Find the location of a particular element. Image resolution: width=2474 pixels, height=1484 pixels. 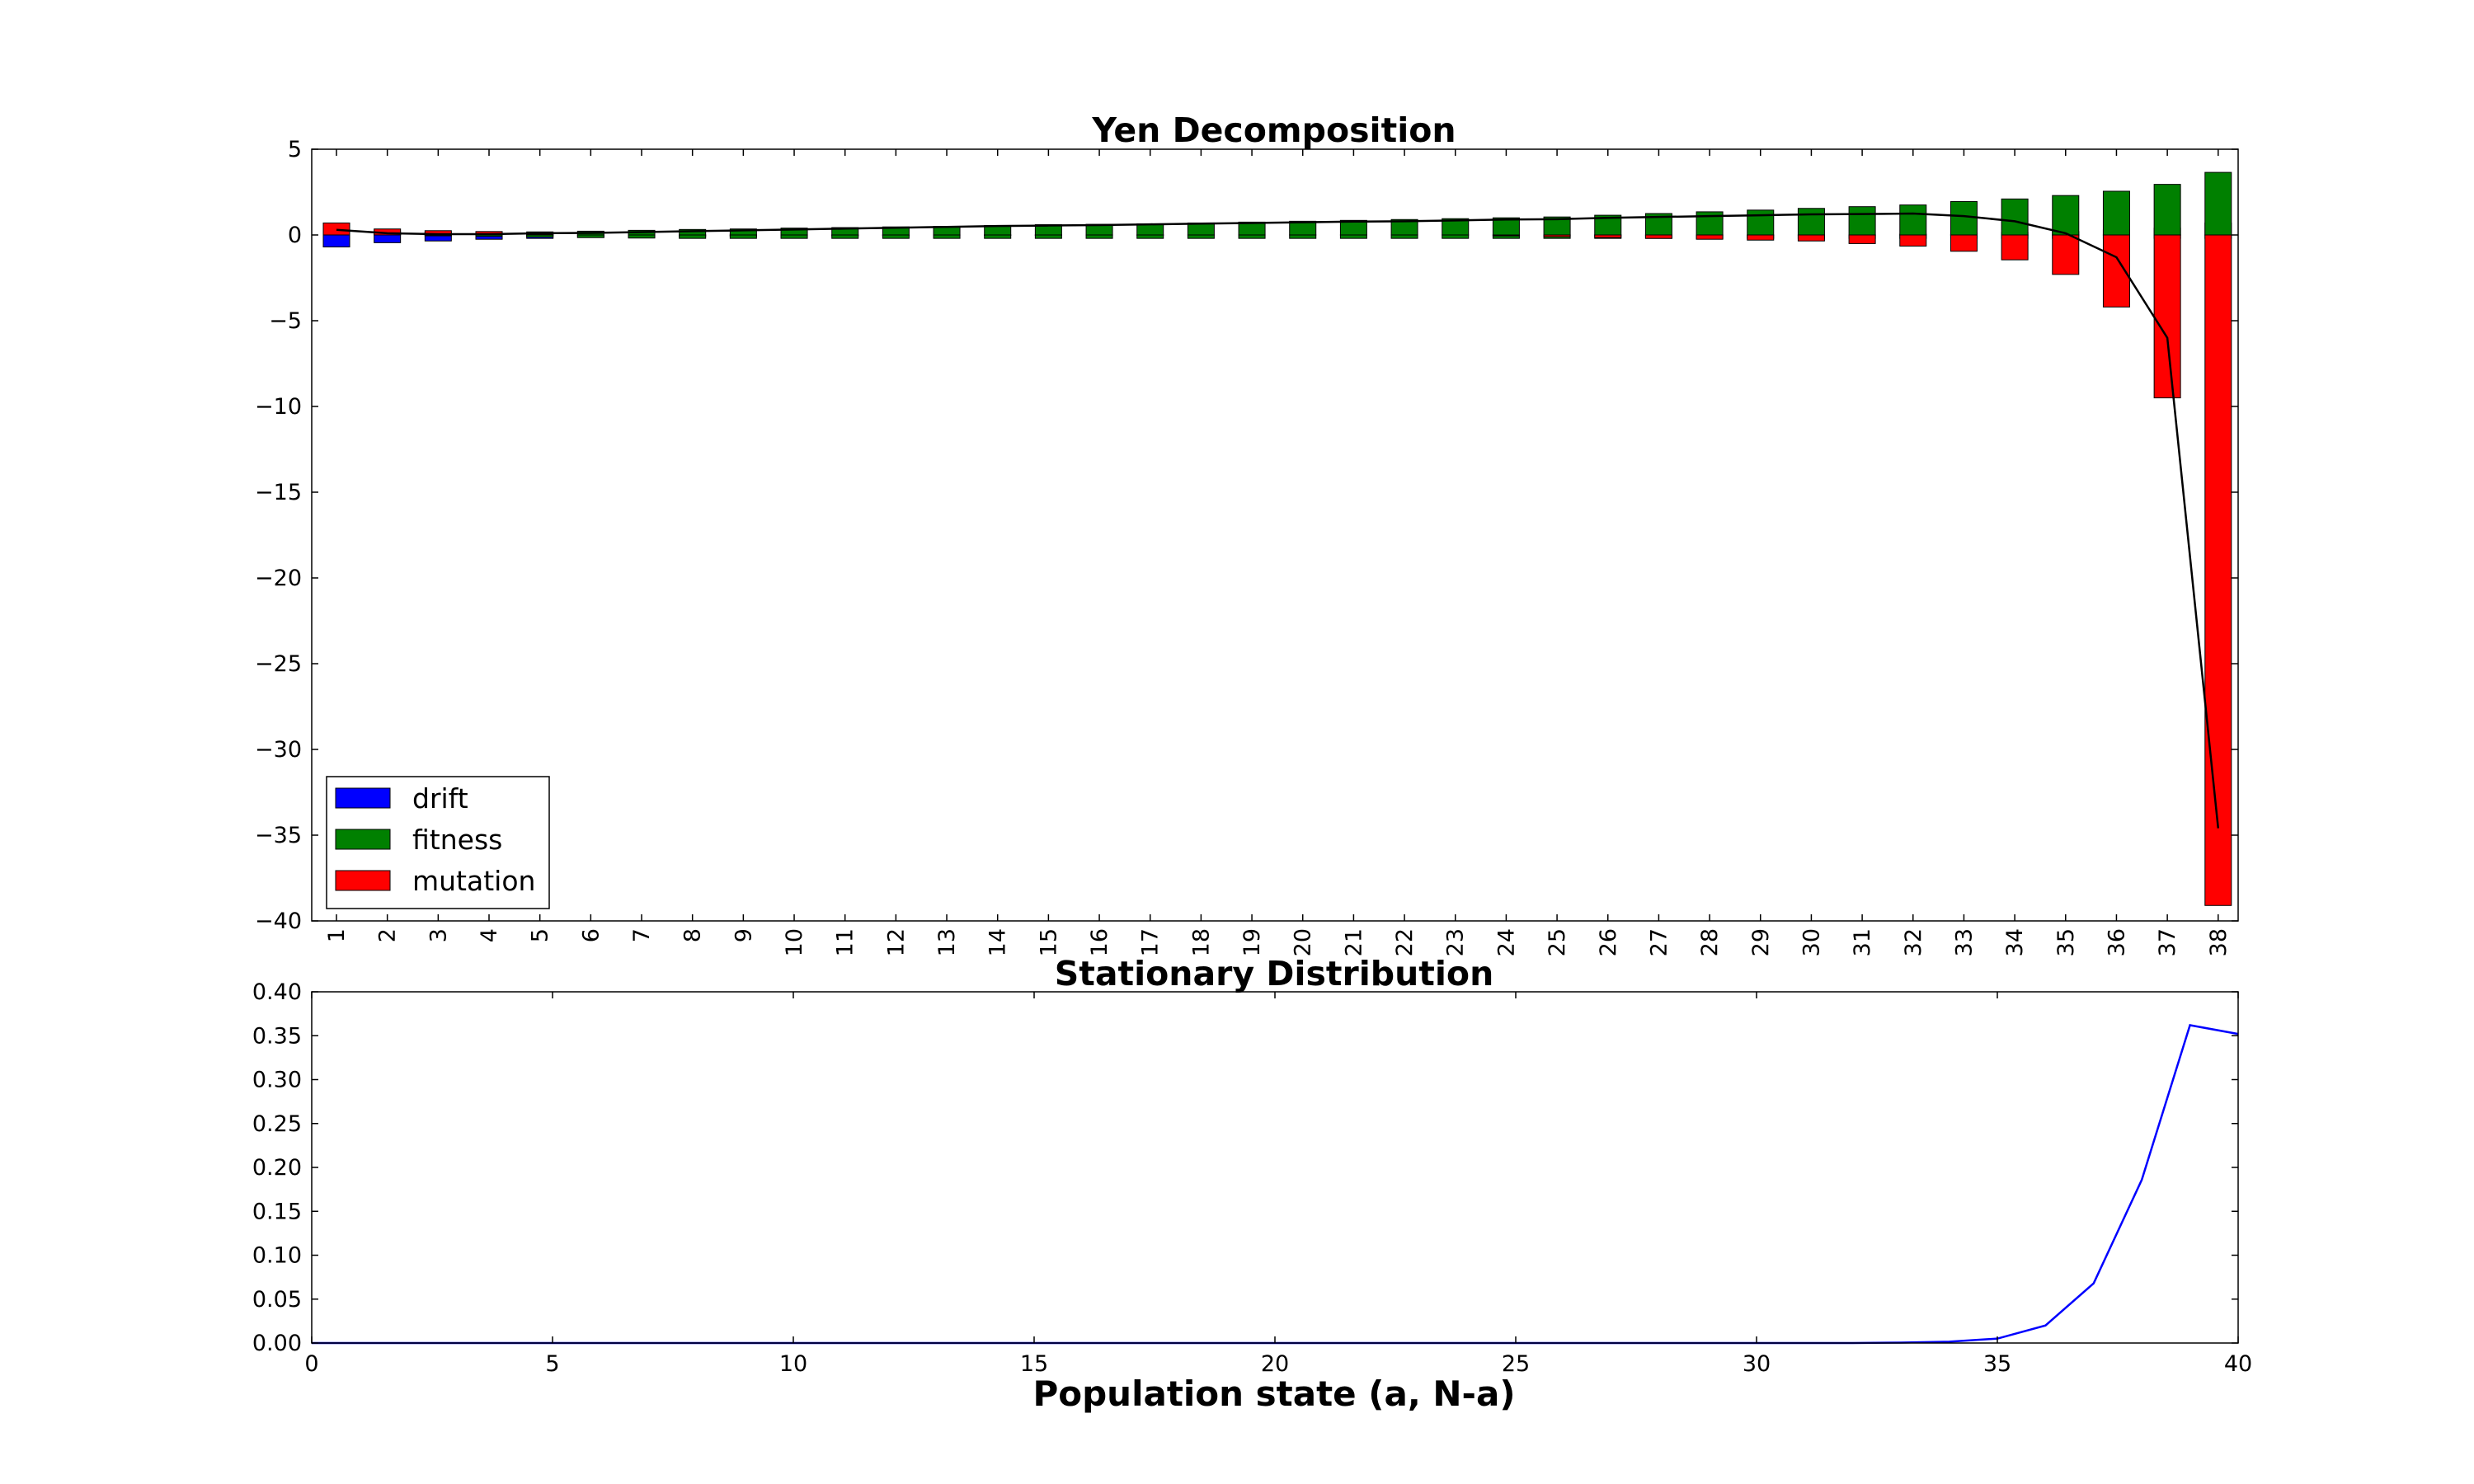

x-tick-label: 32 is located at coordinates (1913, 942).